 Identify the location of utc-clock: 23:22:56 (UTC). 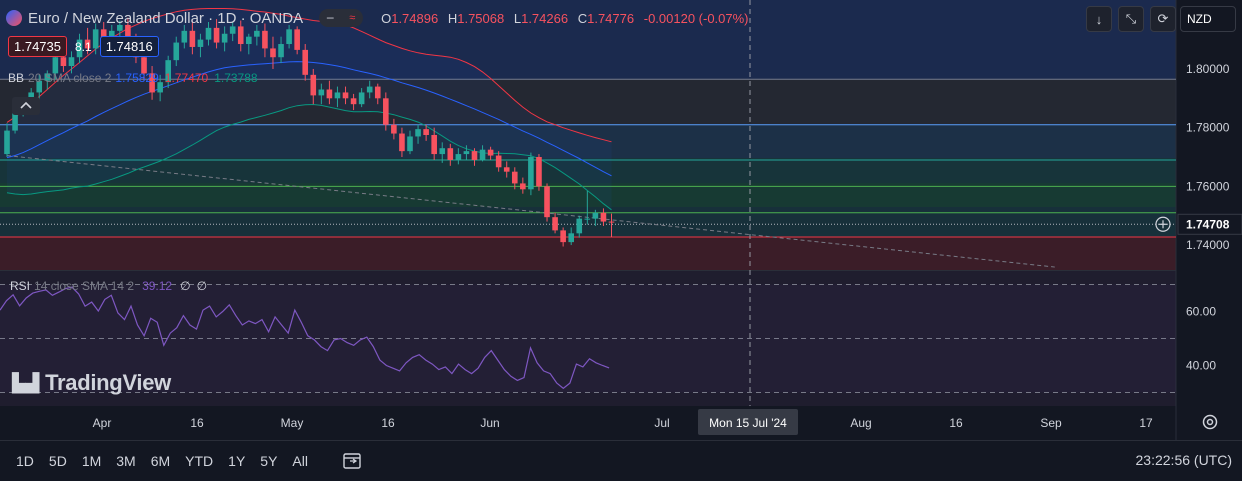
(1183, 460).